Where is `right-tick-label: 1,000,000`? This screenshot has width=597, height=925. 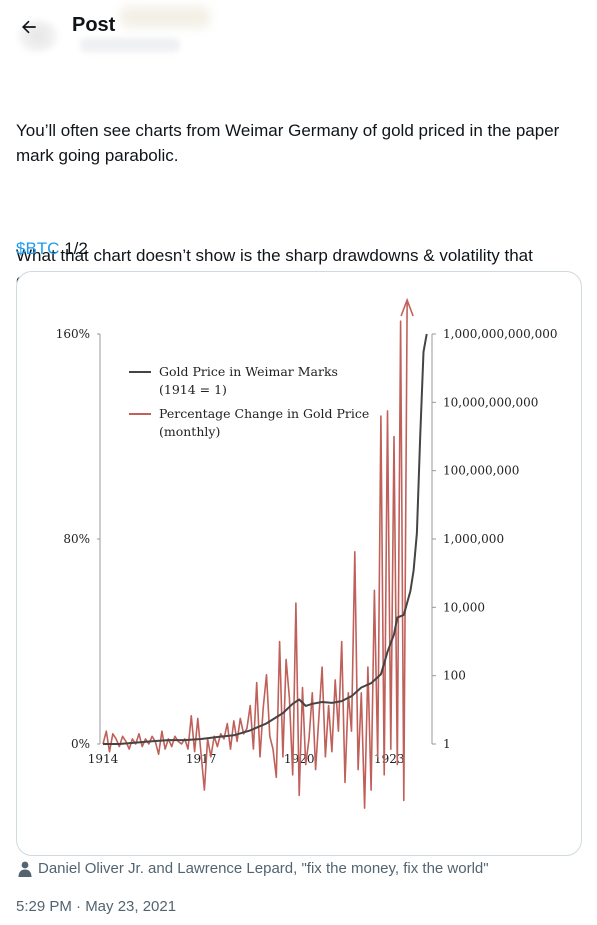
right-tick-label: 1,000,000 is located at coordinates (473, 539).